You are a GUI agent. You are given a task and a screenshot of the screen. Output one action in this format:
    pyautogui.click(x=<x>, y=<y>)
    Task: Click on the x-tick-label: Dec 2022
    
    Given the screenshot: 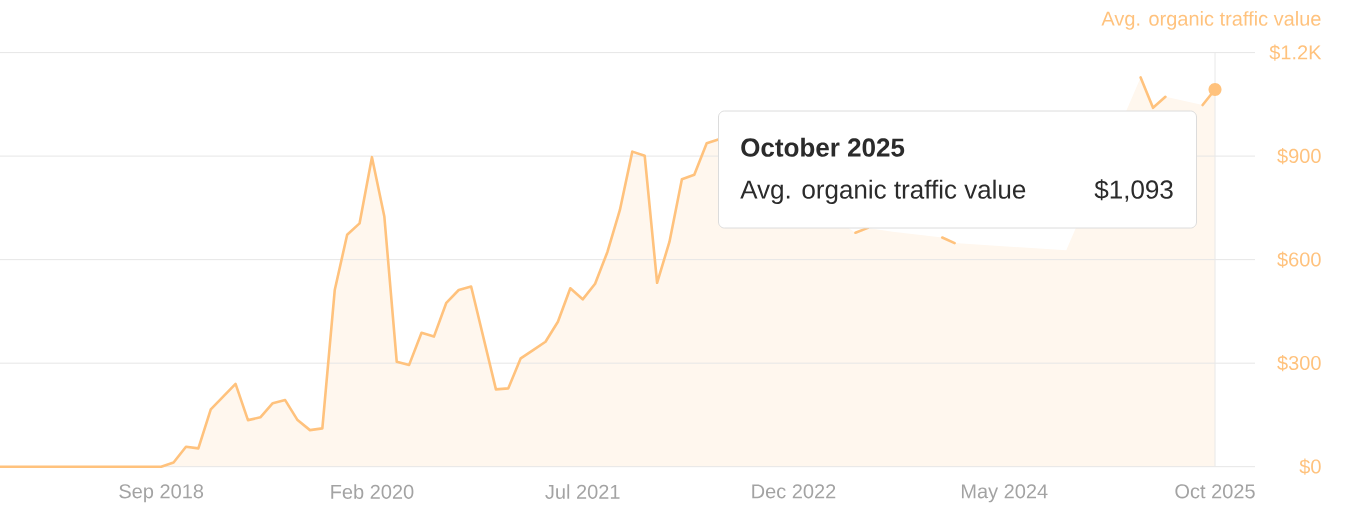 What is the action you would take?
    pyautogui.click(x=794, y=491)
    